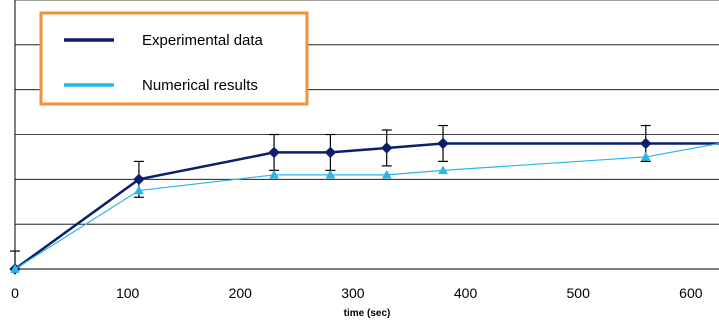 This screenshot has width=719, height=321. What do you see at coordinates (15, 293) in the screenshot?
I see `x-tick-label: 0` at bounding box center [15, 293].